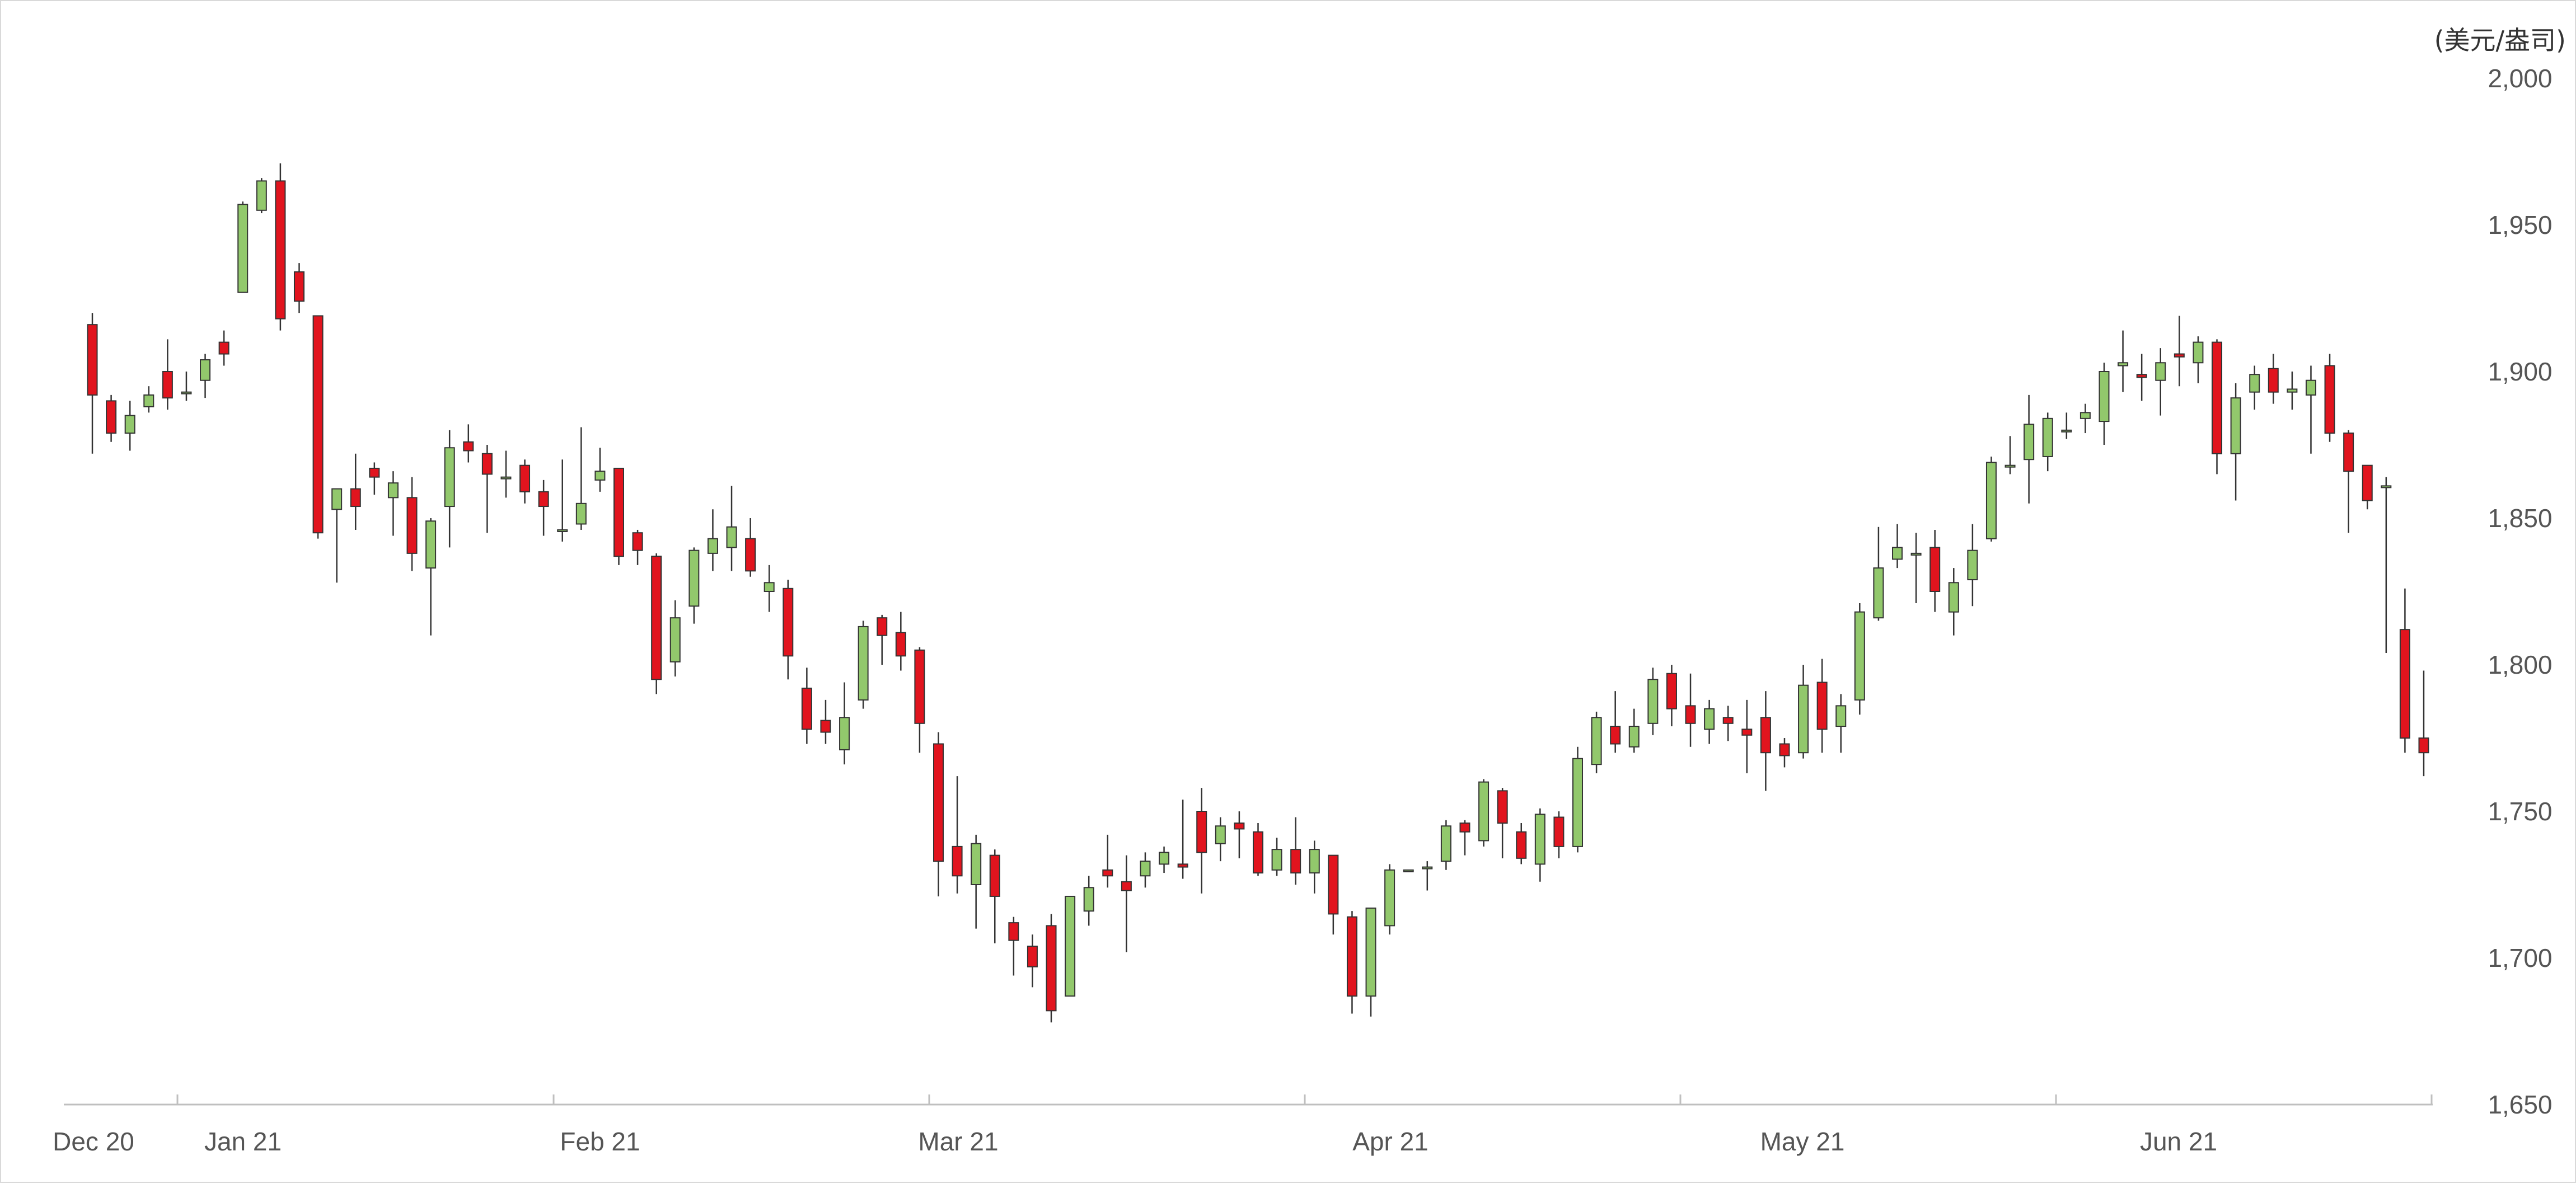 This screenshot has width=2576, height=1184. I want to click on x-tick-label: Jan 21, so click(243, 1141).